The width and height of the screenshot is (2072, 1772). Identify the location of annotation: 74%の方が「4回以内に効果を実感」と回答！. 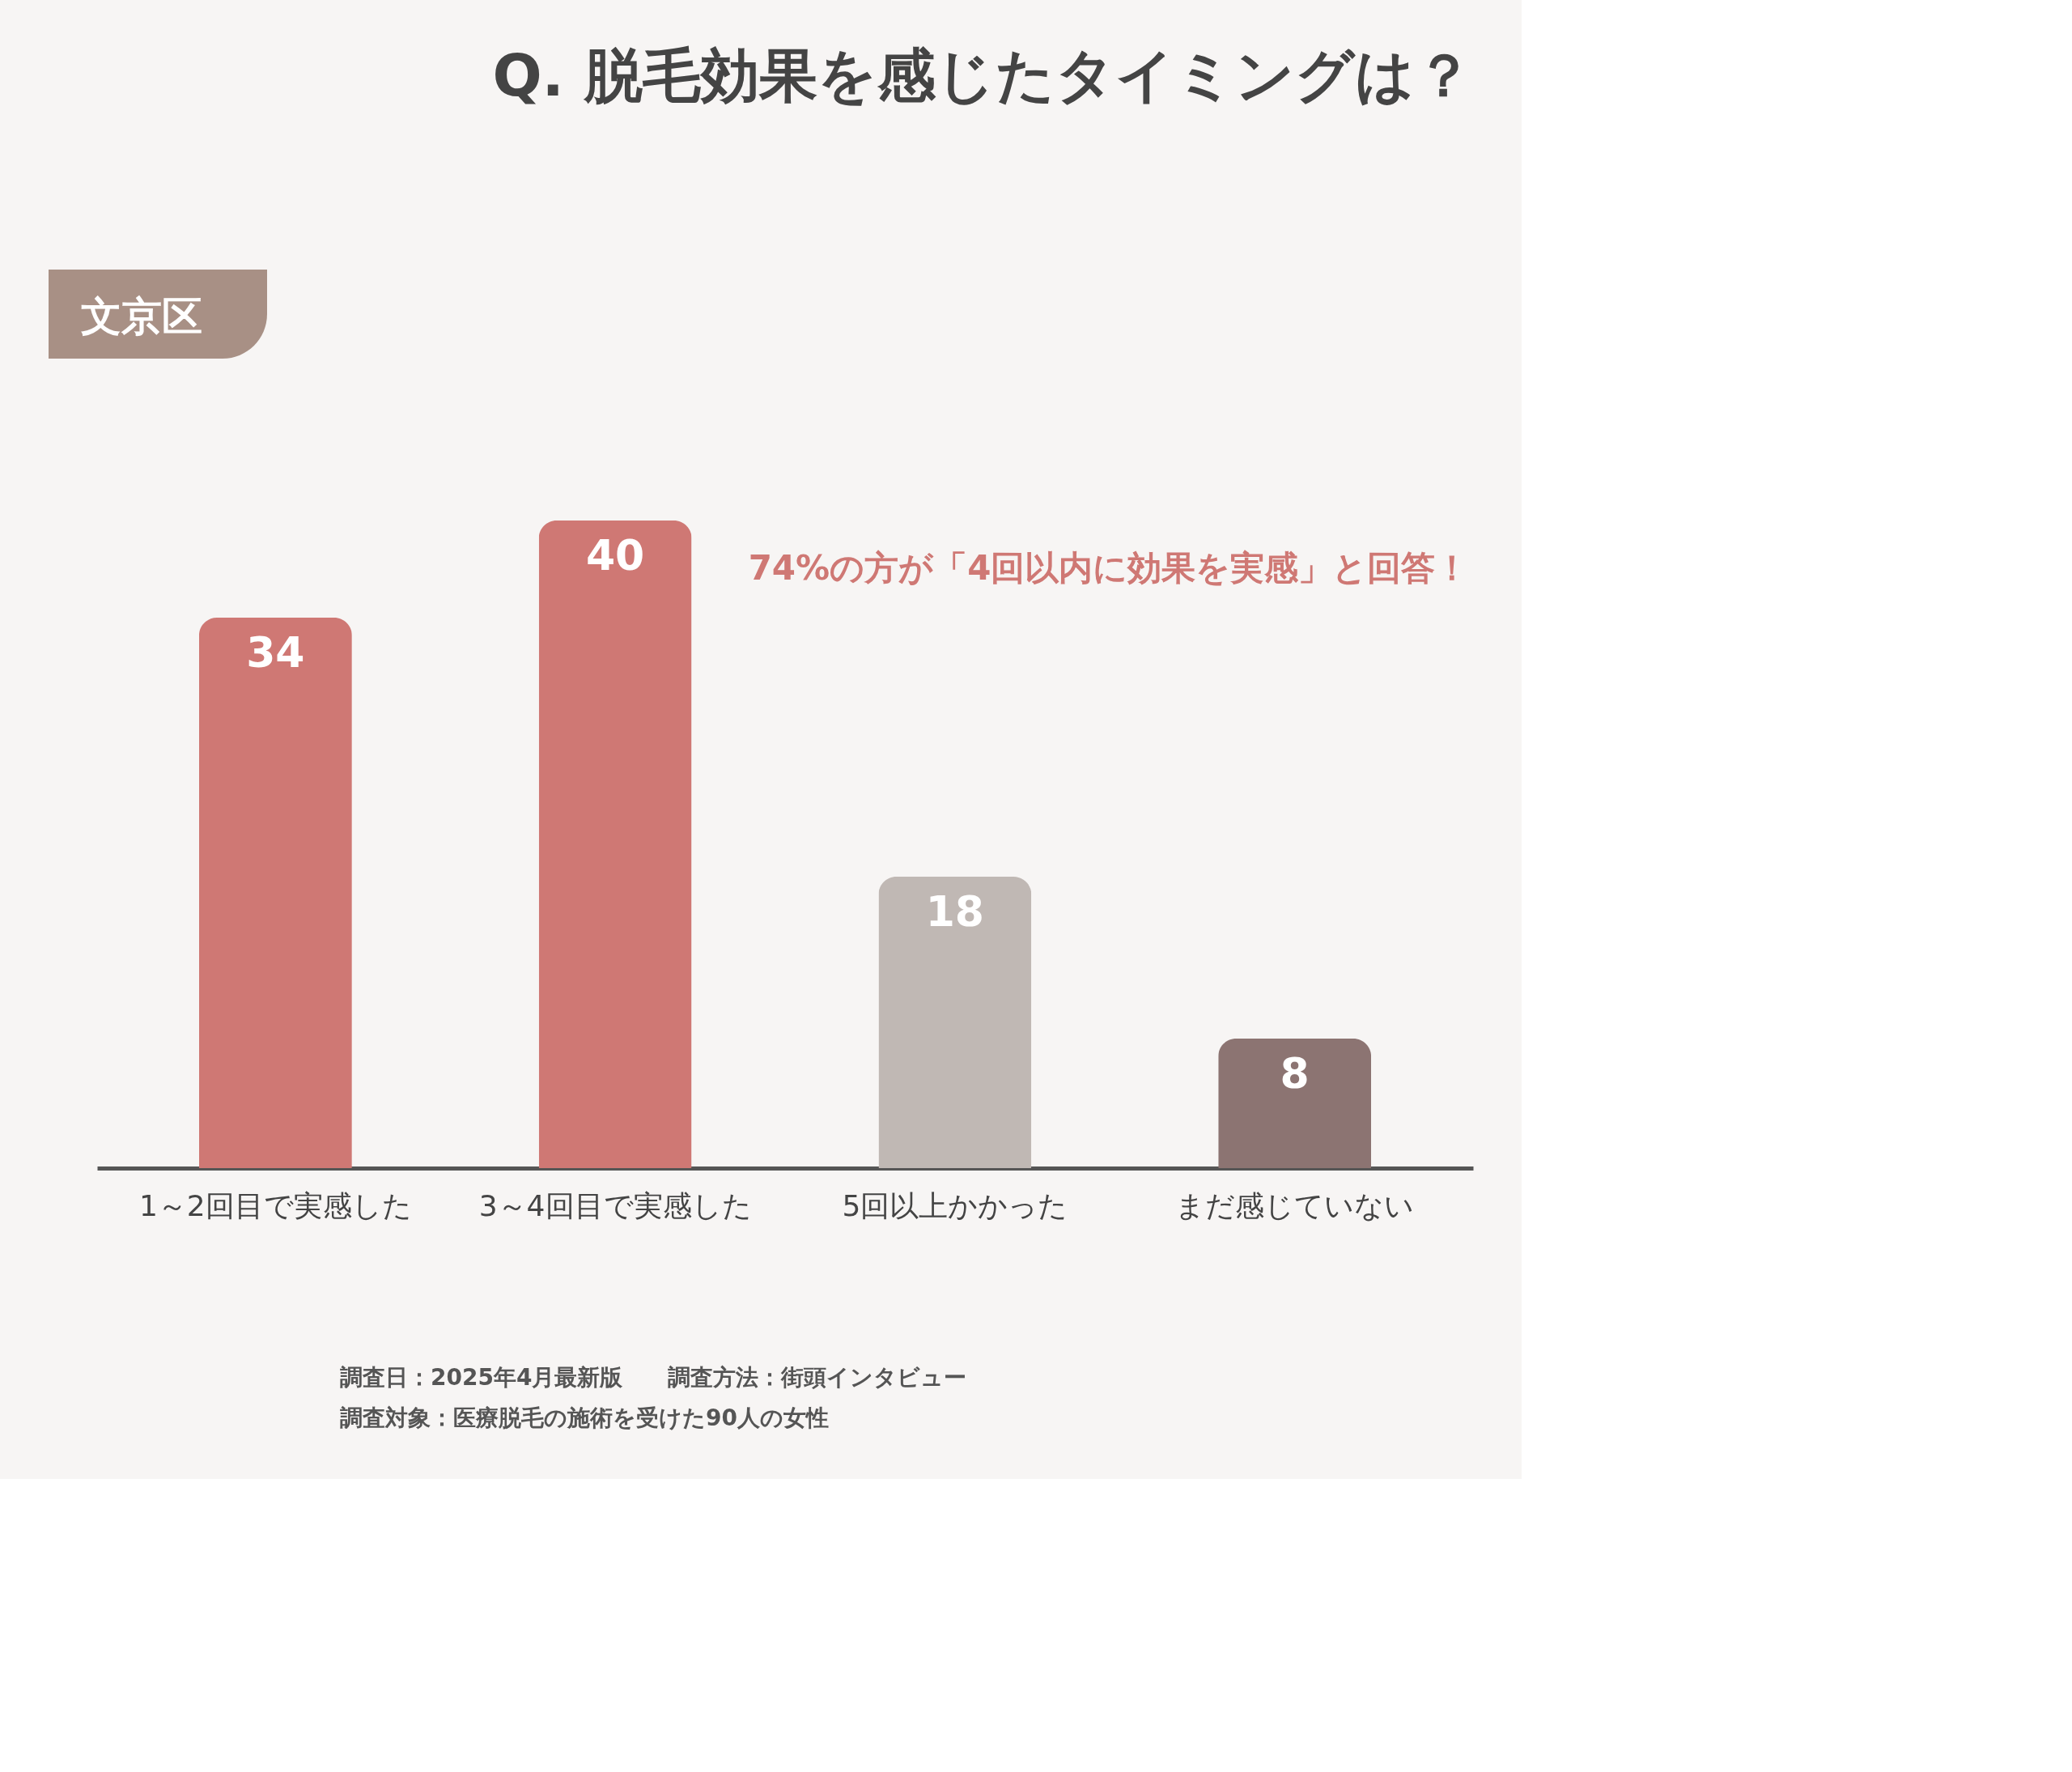
(1109, 568).